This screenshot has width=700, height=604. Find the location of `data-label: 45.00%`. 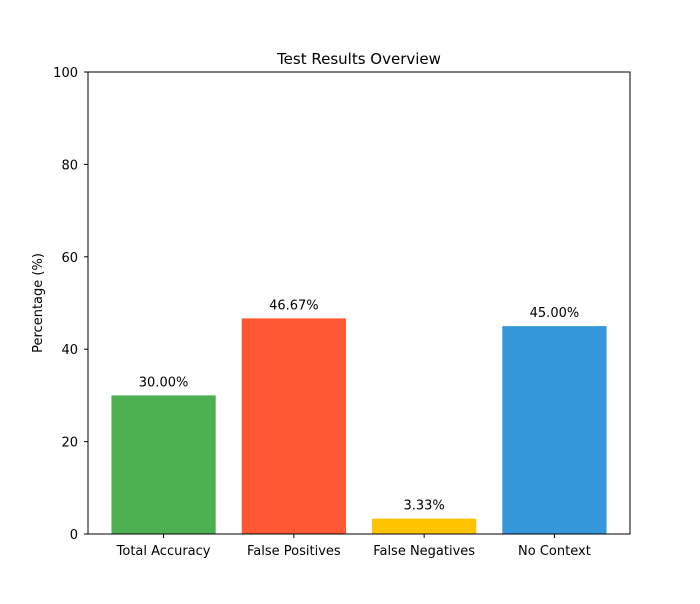

data-label: 45.00% is located at coordinates (555, 313).